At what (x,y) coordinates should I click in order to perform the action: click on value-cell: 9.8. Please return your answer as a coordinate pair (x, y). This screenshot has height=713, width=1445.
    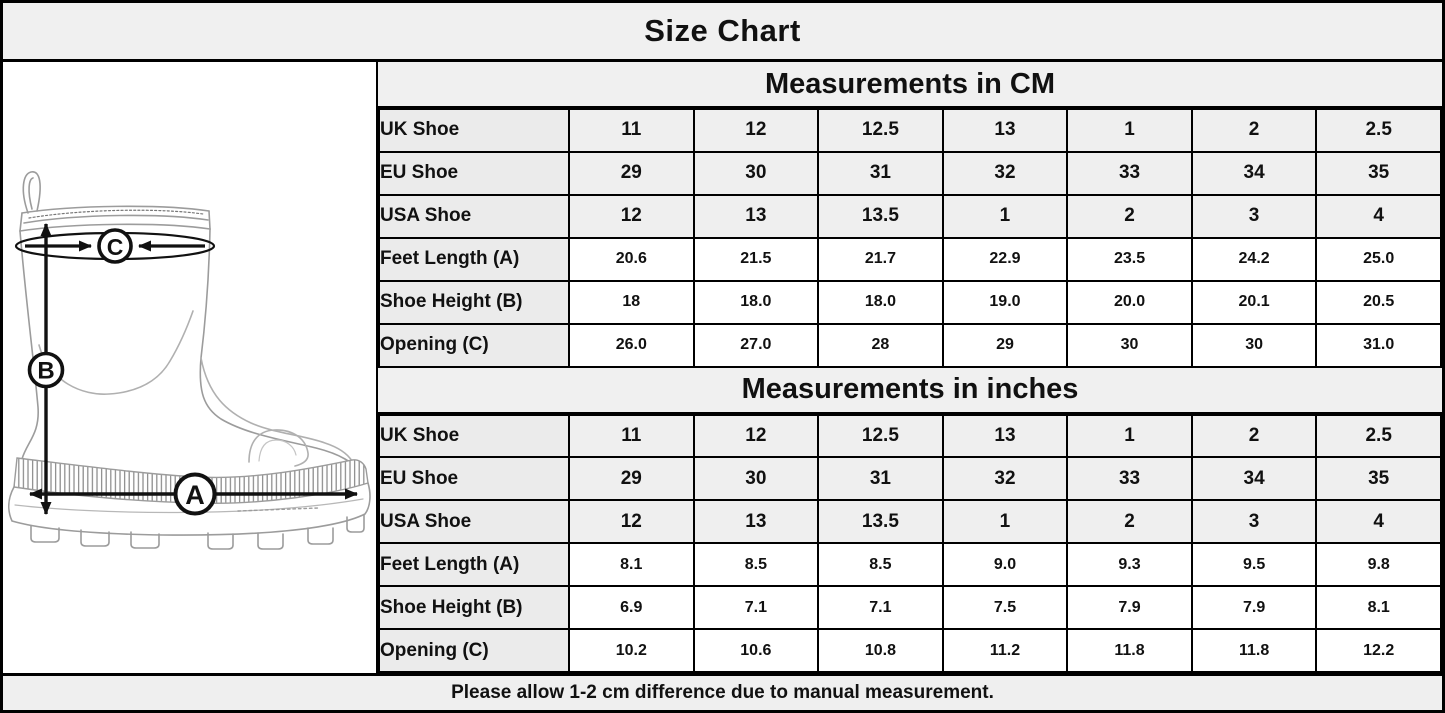
    Looking at the image, I should click on (1378, 565).